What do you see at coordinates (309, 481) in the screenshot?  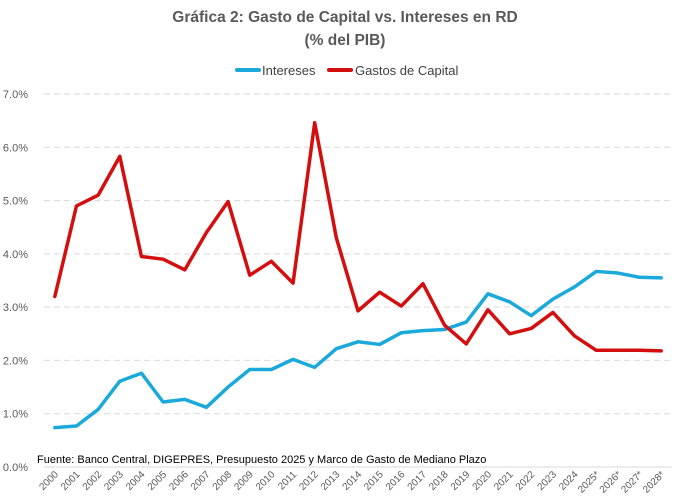 I see `x-tick-label: 2012` at bounding box center [309, 481].